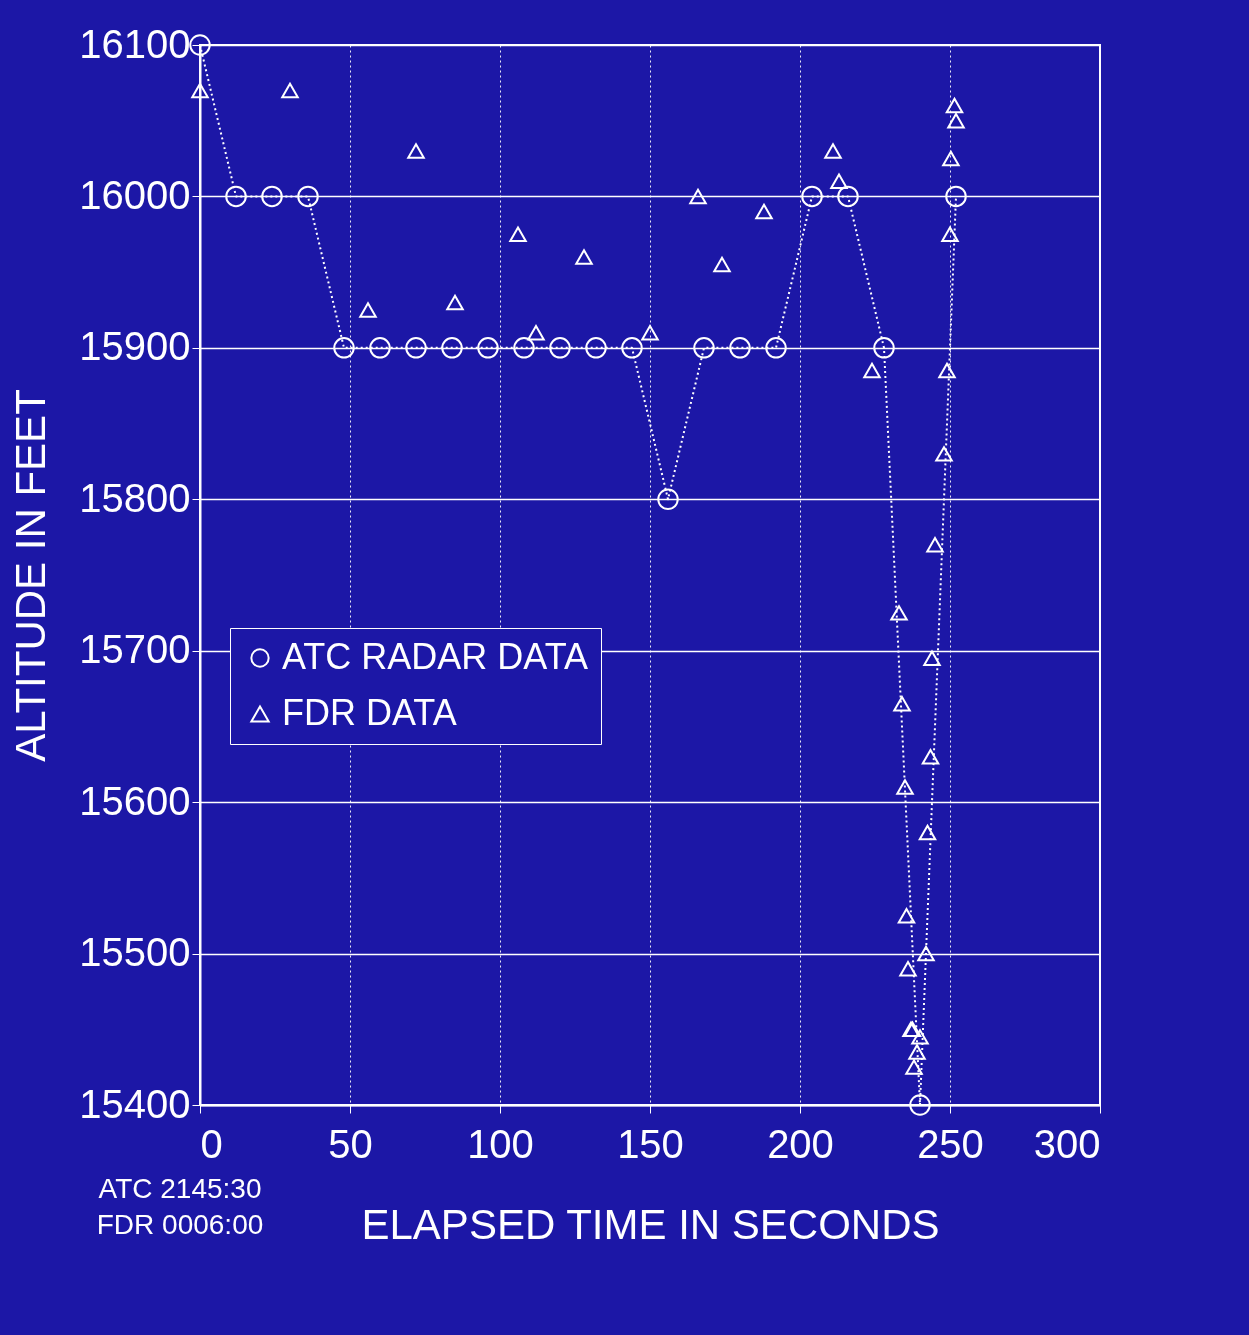  What do you see at coordinates (650, 1143) in the screenshot?
I see `x-tick-label: 150` at bounding box center [650, 1143].